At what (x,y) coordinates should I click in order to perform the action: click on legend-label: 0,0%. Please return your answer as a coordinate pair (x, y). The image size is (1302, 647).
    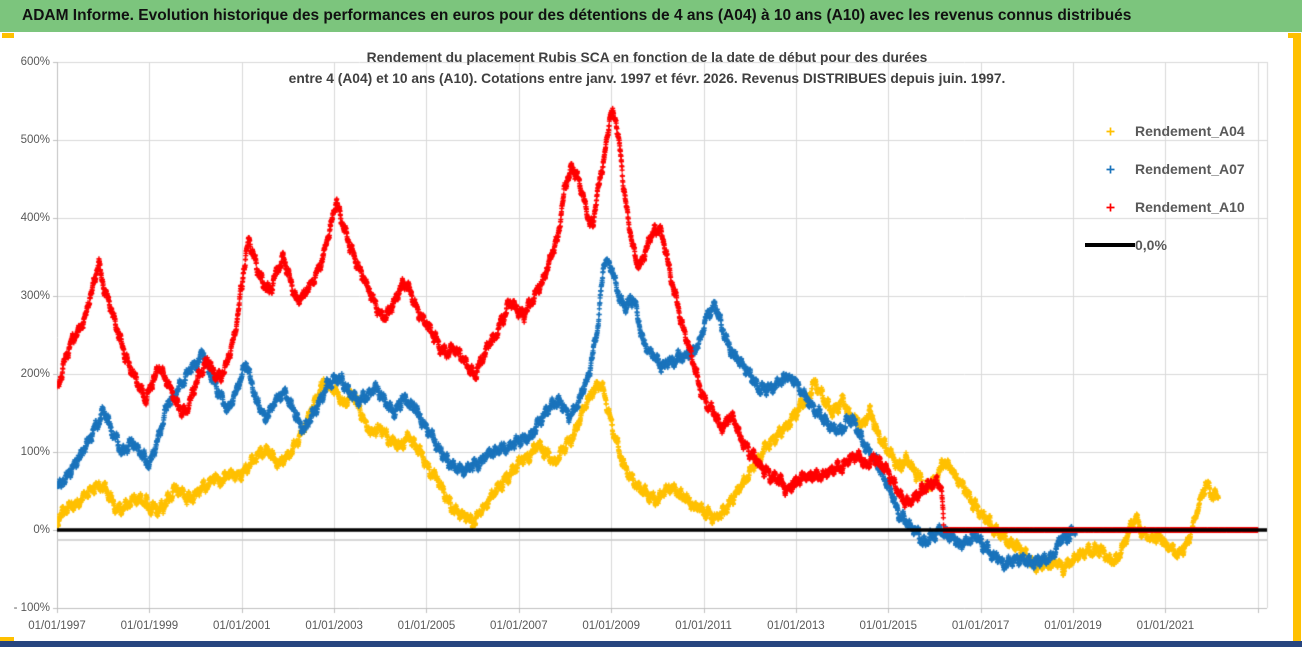
    Looking at the image, I should click on (1151, 245).